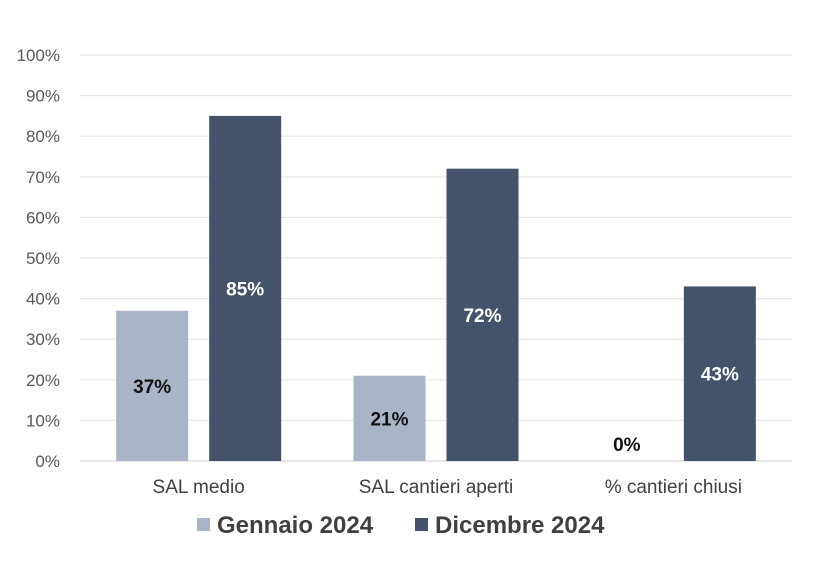  I want to click on y-tick-label: 10%, so click(43, 420).